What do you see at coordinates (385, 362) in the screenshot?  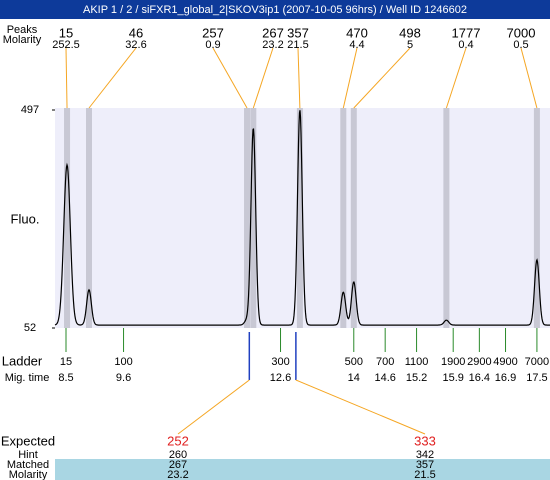 I see `ladder-size: 700` at bounding box center [385, 362].